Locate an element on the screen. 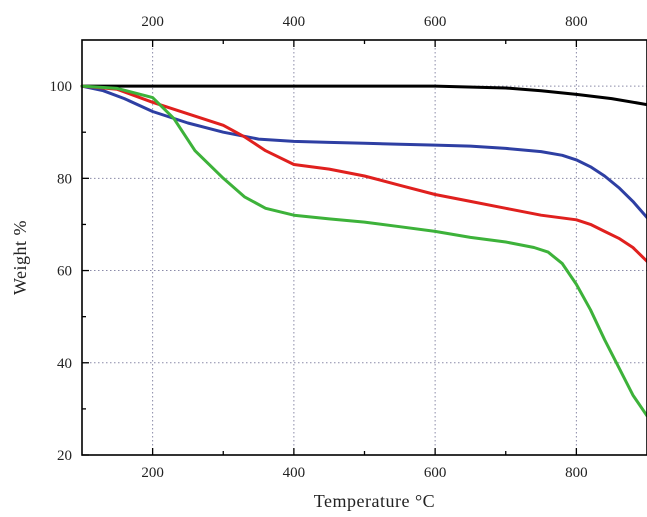 The height and width of the screenshot is (517, 647). x-tick-label: 400 is located at coordinates (294, 473).